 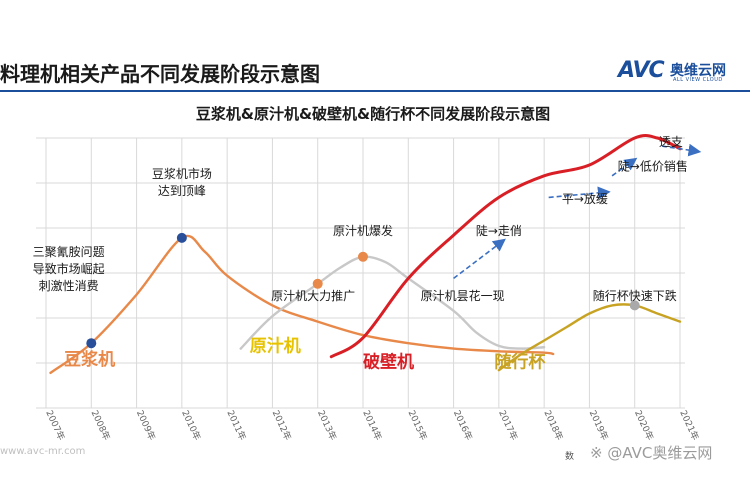 What do you see at coordinates (653, 165) in the screenshot?
I see `annotation-label: 陡→低价销售` at bounding box center [653, 165].